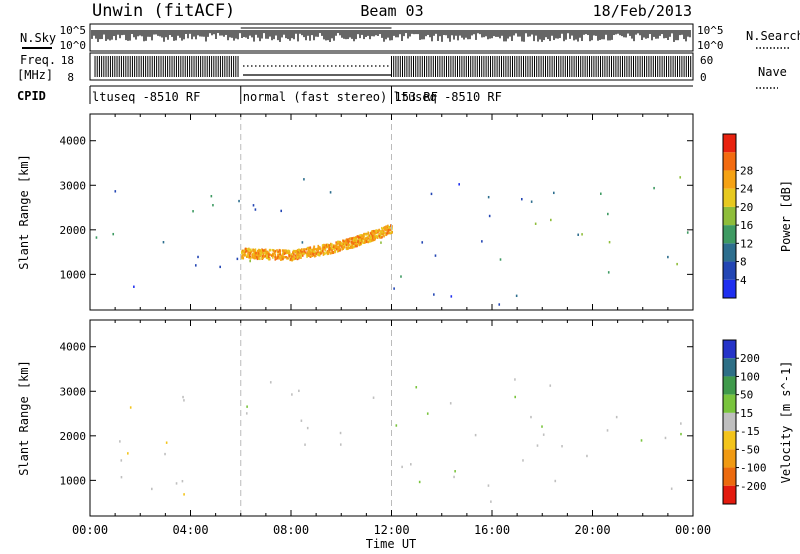 Image resolution: width=800 pixels, height=554 pixels. Describe the element at coordinates (746, 225) in the screenshot. I see `colorbar-tick-label: 16` at that location.